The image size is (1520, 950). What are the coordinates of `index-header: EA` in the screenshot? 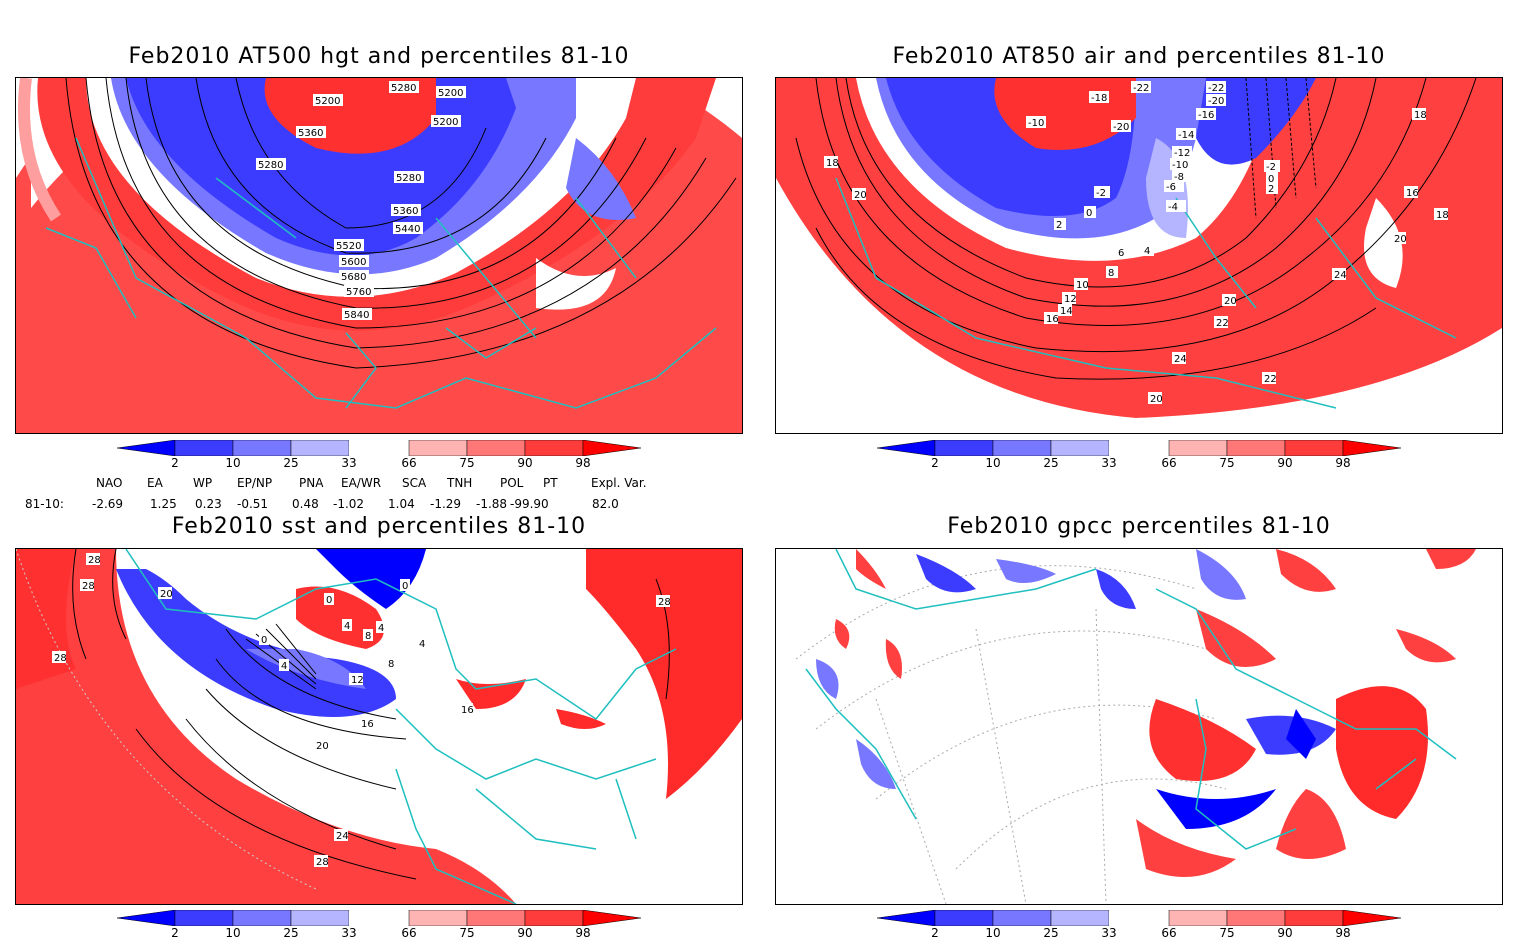 It's located at (155, 483).